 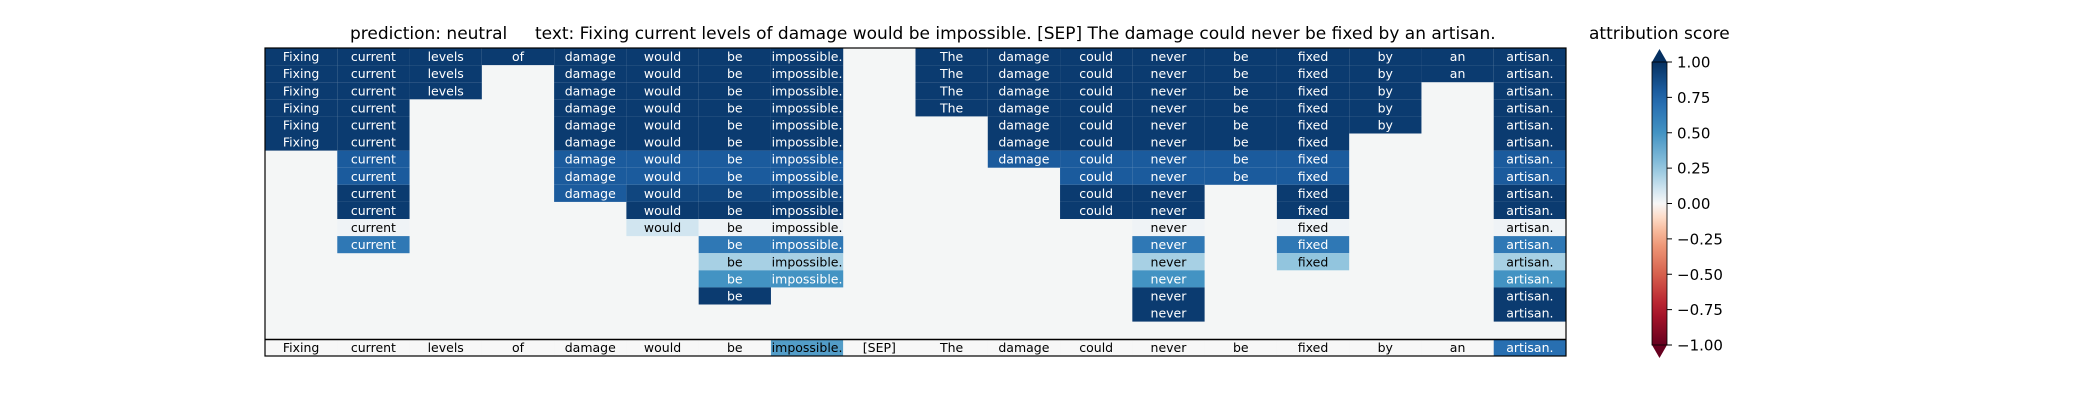 I want to click on summary-token-label: of, so click(x=518, y=347).